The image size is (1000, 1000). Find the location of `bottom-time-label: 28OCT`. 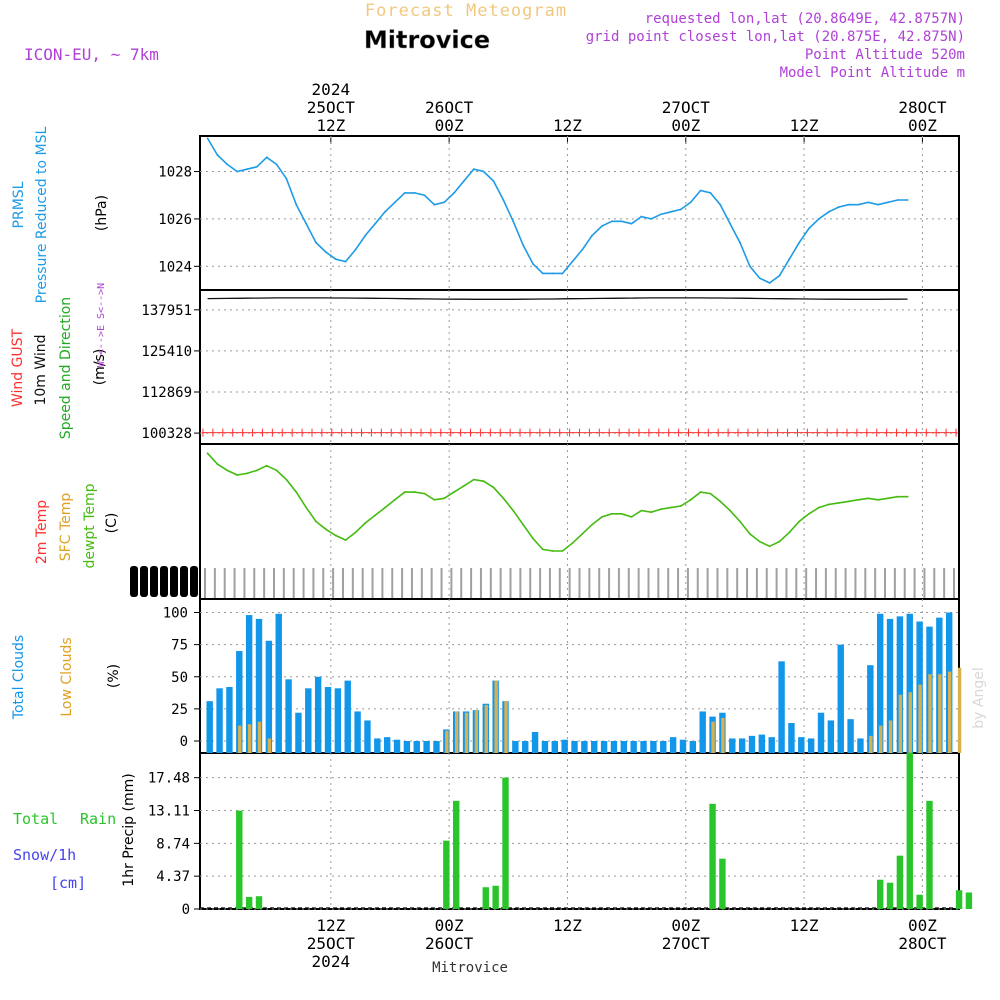

bottom-time-label: 28OCT is located at coordinates (922, 943).